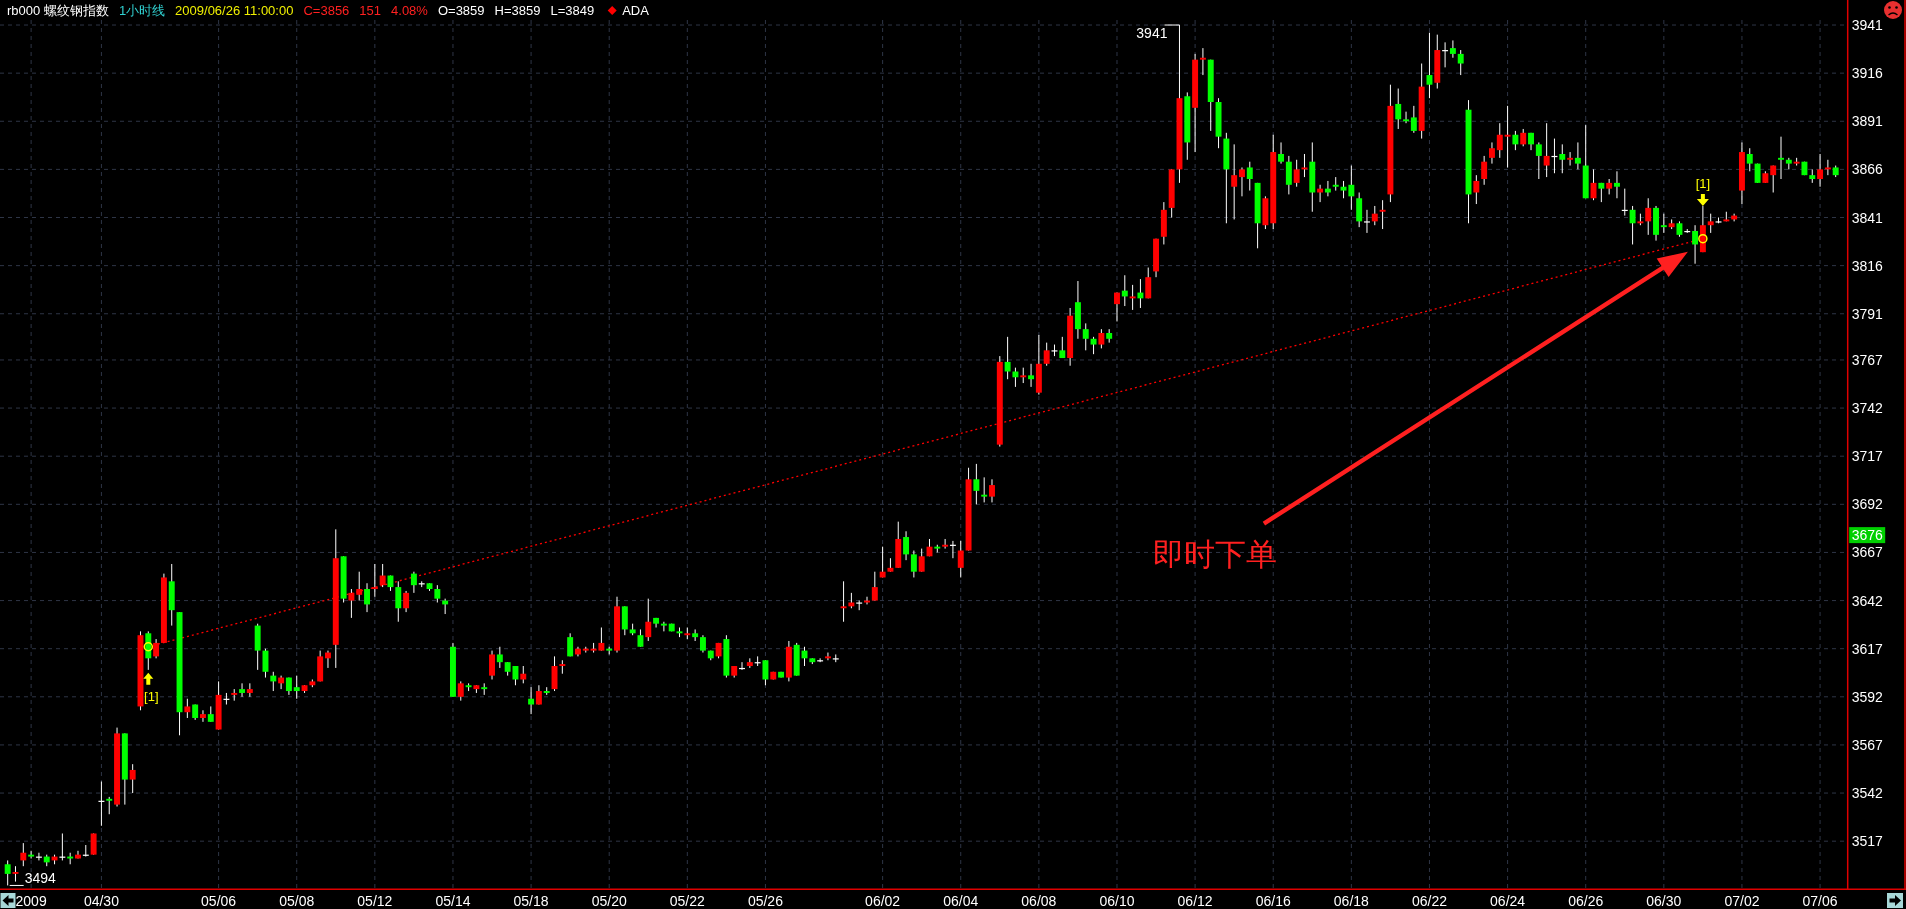 This screenshot has width=1906, height=909. I want to click on x-tick-label: 05/18, so click(531, 901).